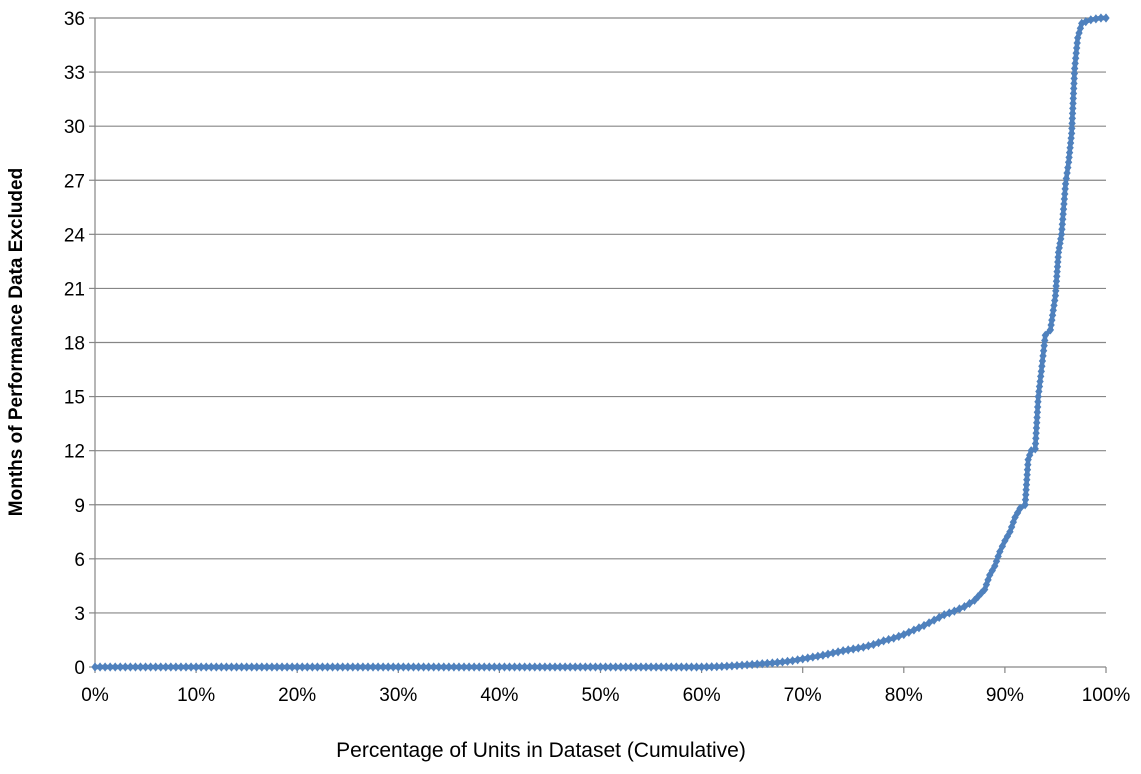  What do you see at coordinates (398, 695) in the screenshot?
I see `x-tick-label: 30%` at bounding box center [398, 695].